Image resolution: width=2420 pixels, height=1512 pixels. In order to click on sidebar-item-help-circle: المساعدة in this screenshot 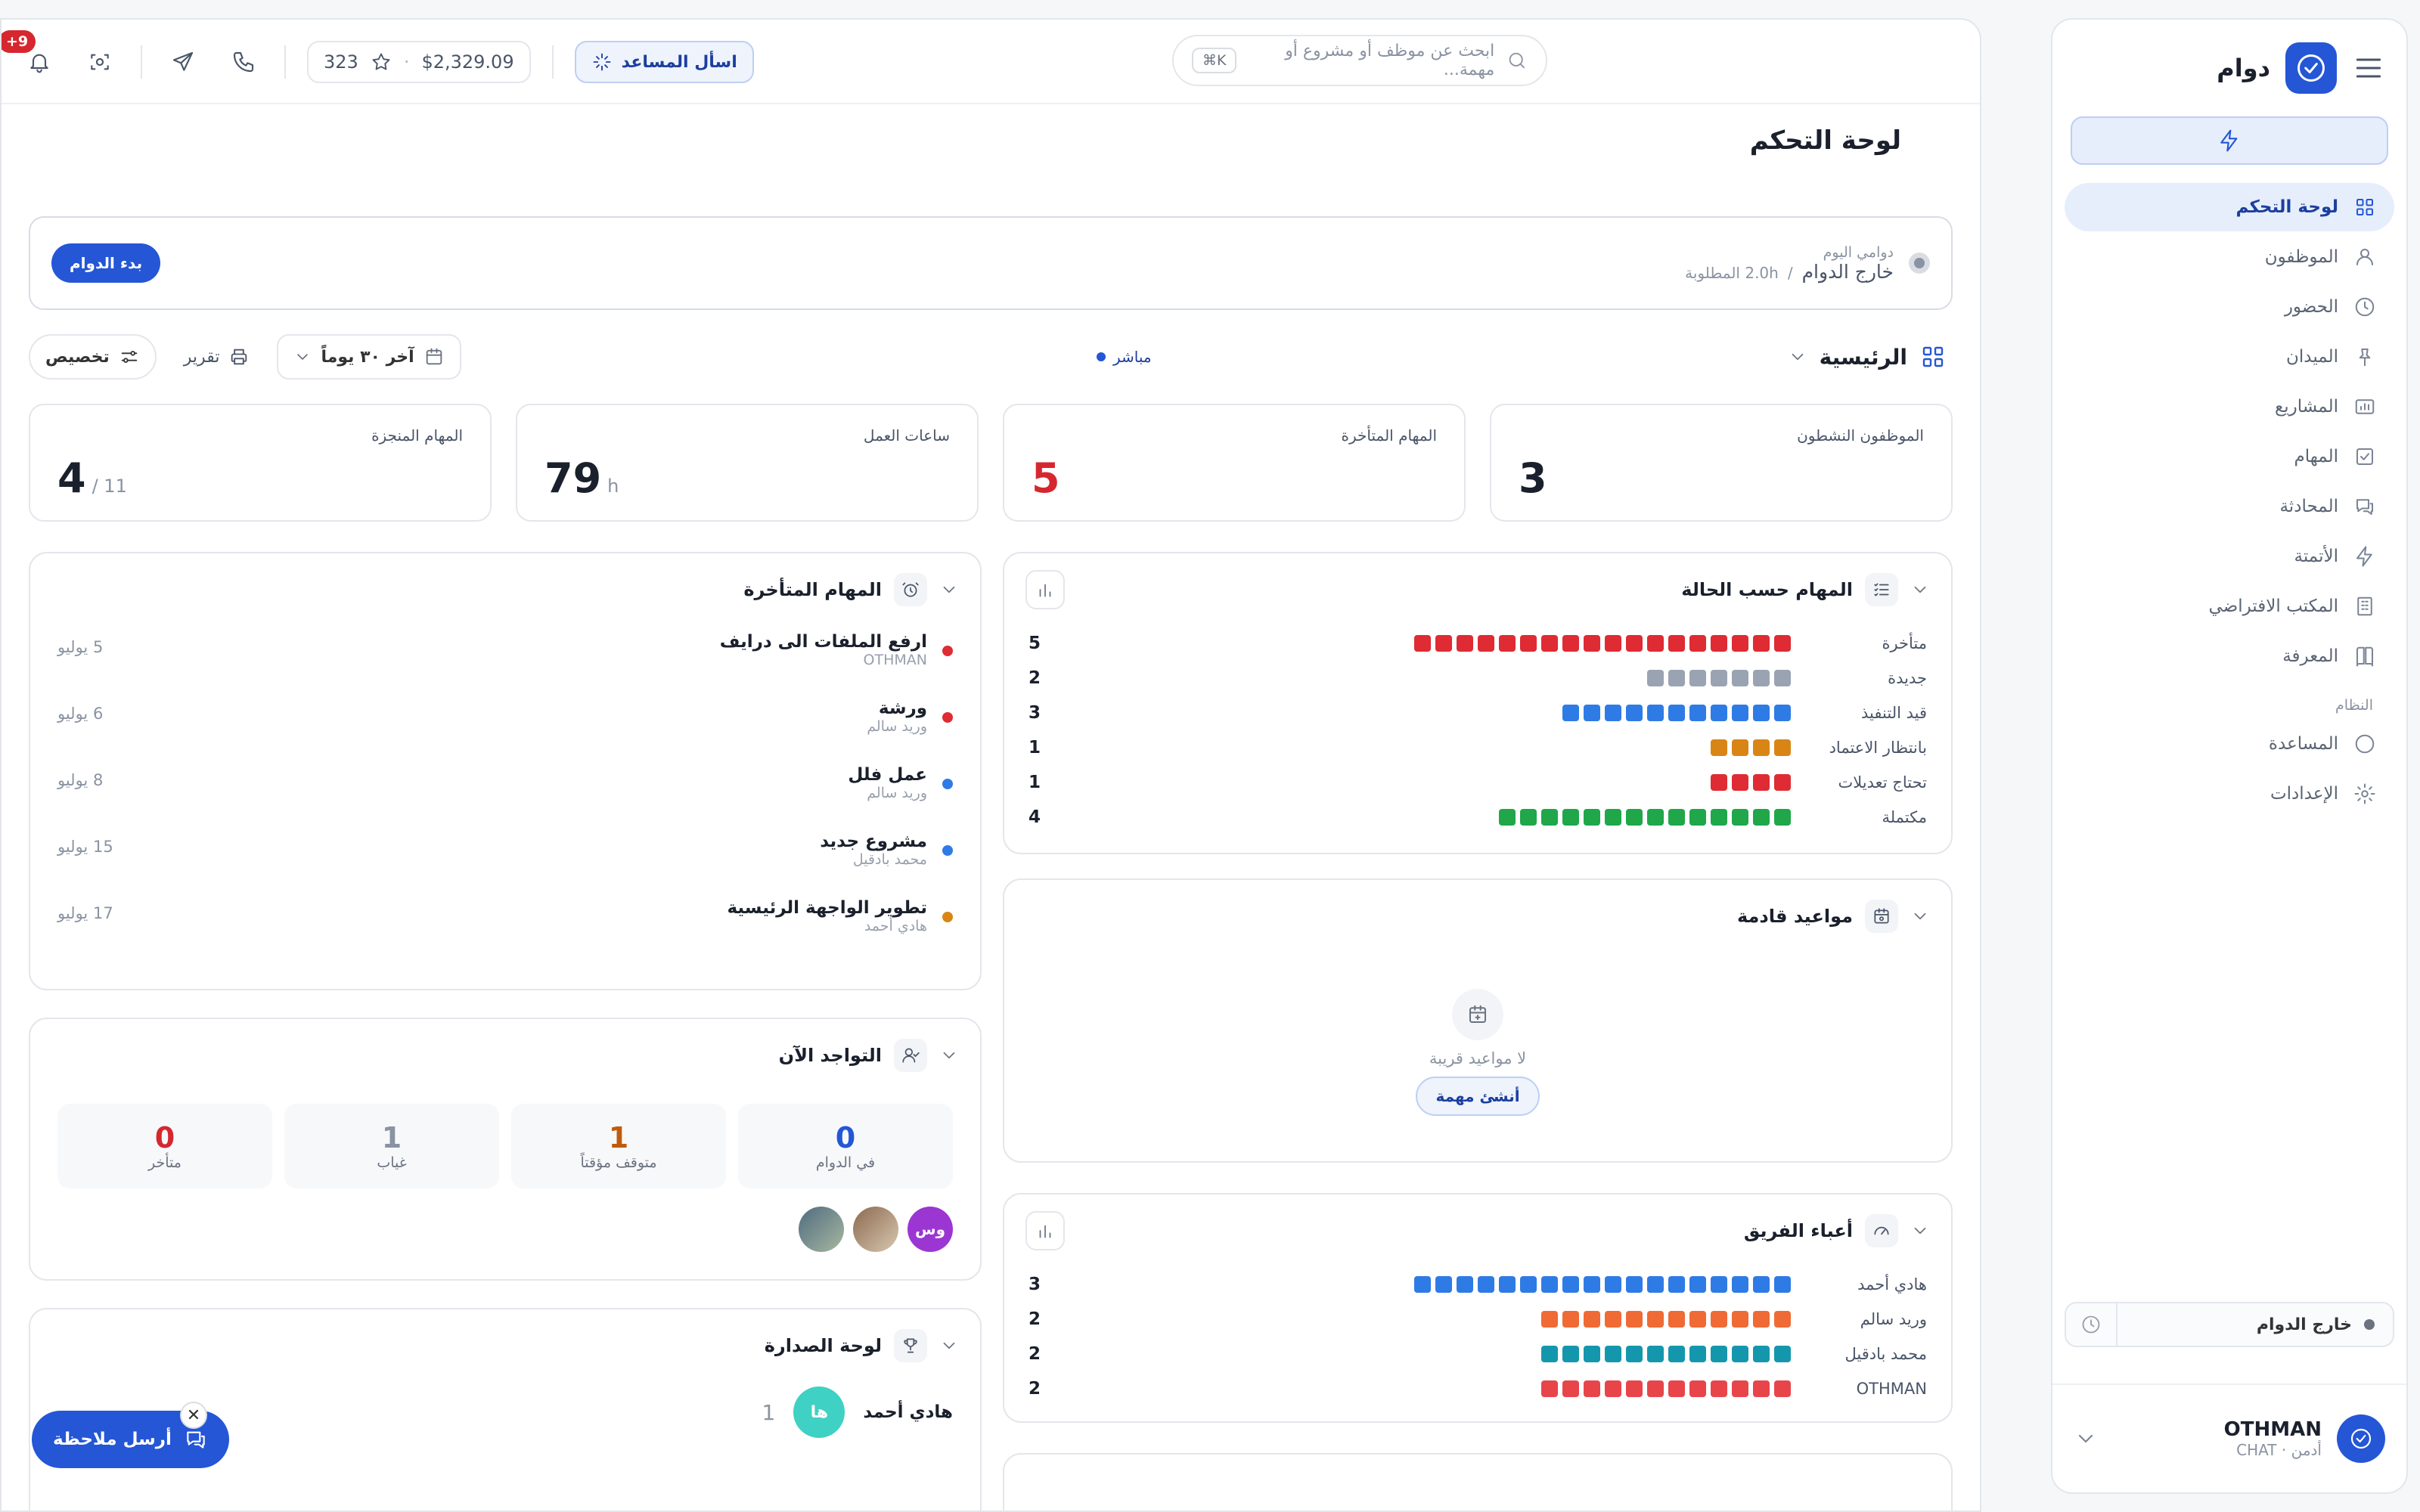, I will do `click(2229, 744)`.